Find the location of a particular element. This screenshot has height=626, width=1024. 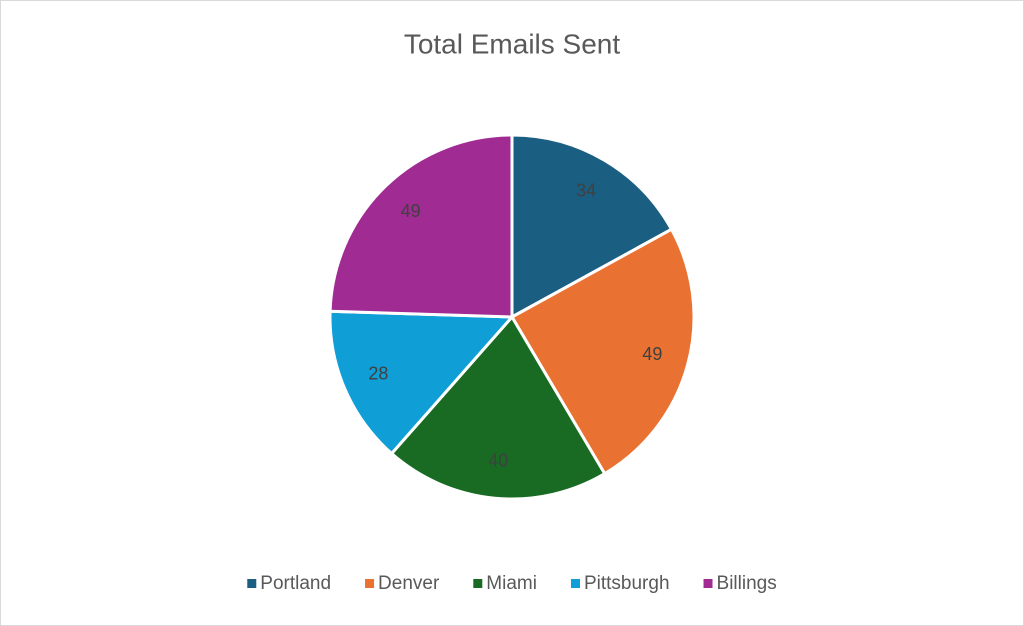

chart-title: Total Emails Sent is located at coordinates (512, 43).